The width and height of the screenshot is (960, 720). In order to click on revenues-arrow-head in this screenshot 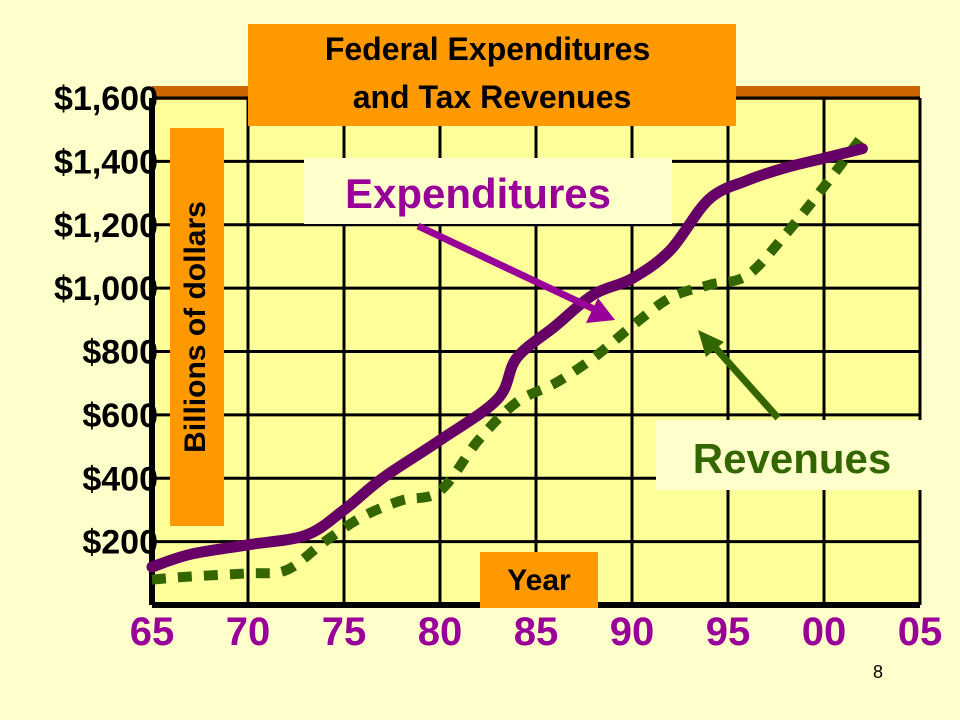, I will do `click(711, 343)`.